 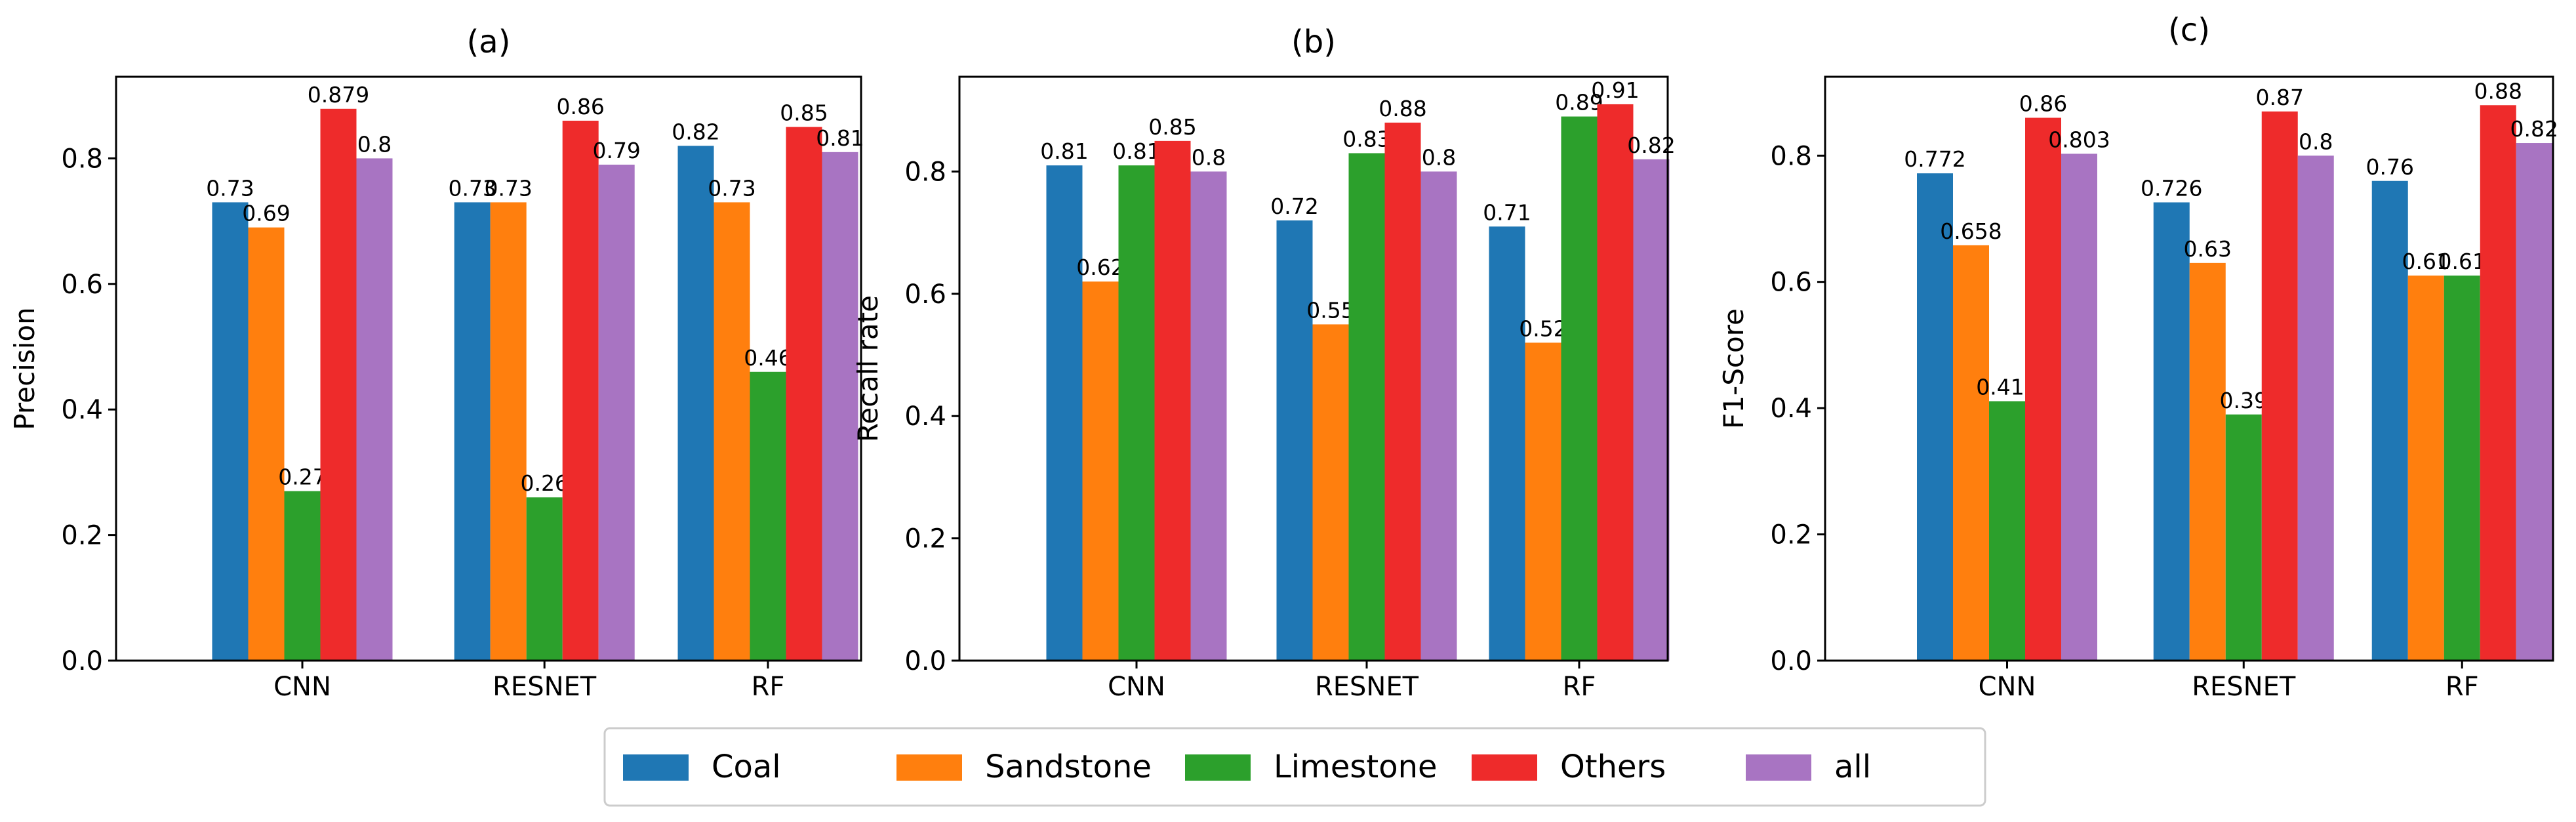 I want to click on bar-sandstone-rf, so click(x=2425, y=469).